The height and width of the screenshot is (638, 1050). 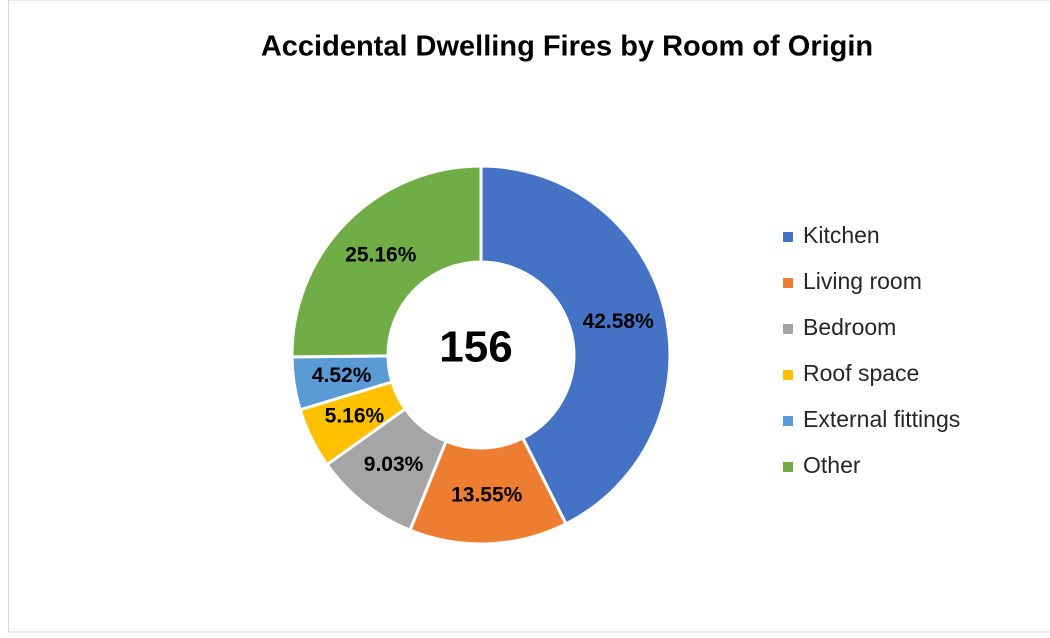 What do you see at coordinates (862, 281) in the screenshot?
I see `legend-label: Living room` at bounding box center [862, 281].